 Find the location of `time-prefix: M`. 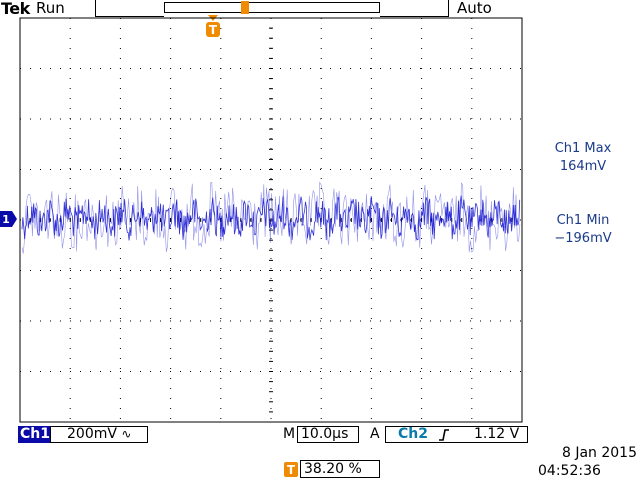

time-prefix: M is located at coordinates (289, 434).